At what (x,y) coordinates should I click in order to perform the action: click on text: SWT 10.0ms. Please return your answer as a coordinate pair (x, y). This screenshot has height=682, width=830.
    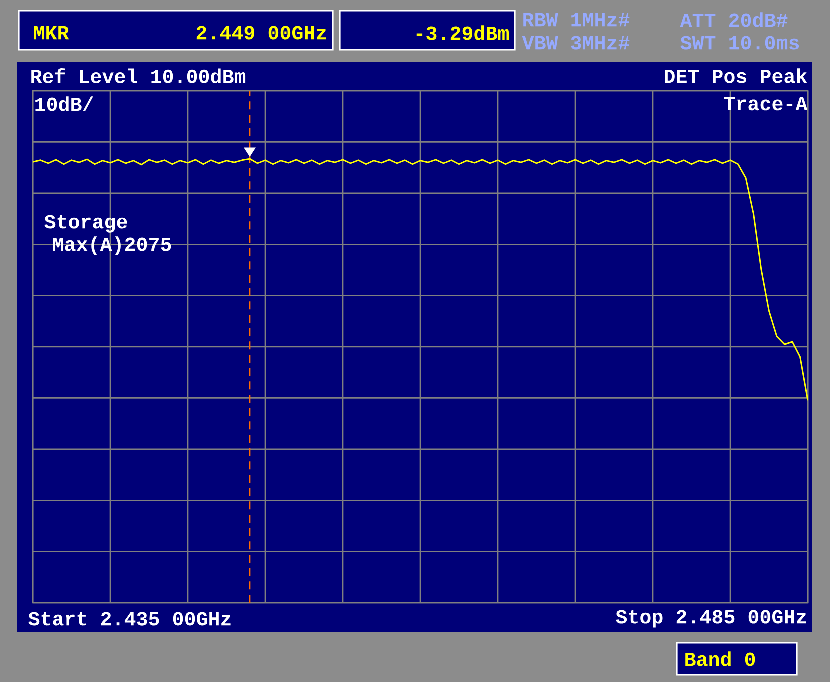
    Looking at the image, I should click on (740, 43).